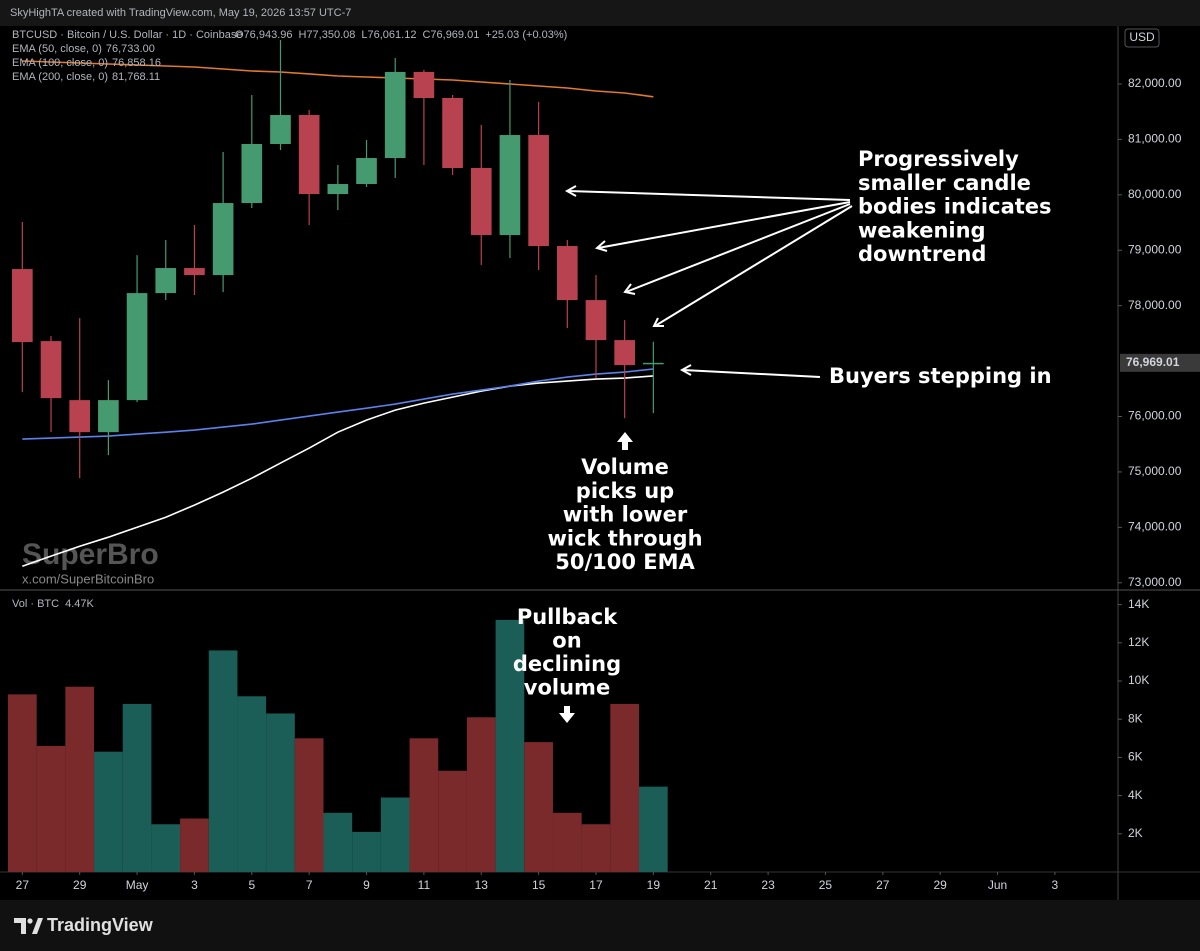 The image size is (1200, 951). Describe the element at coordinates (79, 604) in the screenshot. I see `volume-value: 4.47K` at that location.